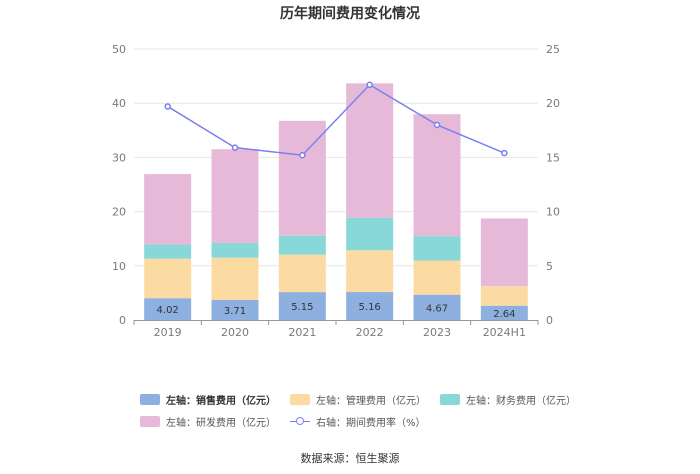 The width and height of the screenshot is (700, 474). What do you see at coordinates (371, 423) in the screenshot?
I see `legend-label-rate: 右轴：期间费用率（%）` at bounding box center [371, 423].